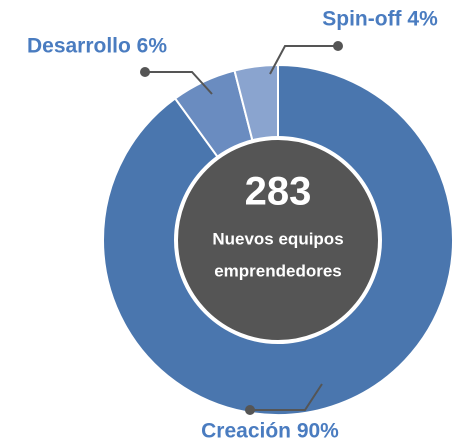 Image resolution: width=455 pixels, height=444 pixels. What do you see at coordinates (278, 270) in the screenshot?
I see `center-label: emprendedores` at bounding box center [278, 270].